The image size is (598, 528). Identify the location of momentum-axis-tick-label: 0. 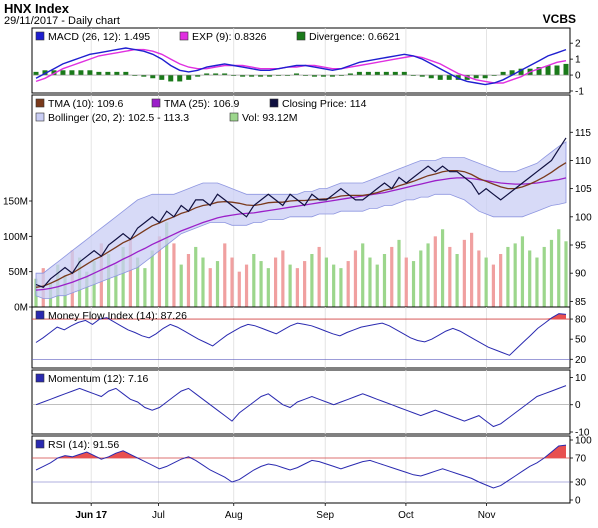
(578, 405).